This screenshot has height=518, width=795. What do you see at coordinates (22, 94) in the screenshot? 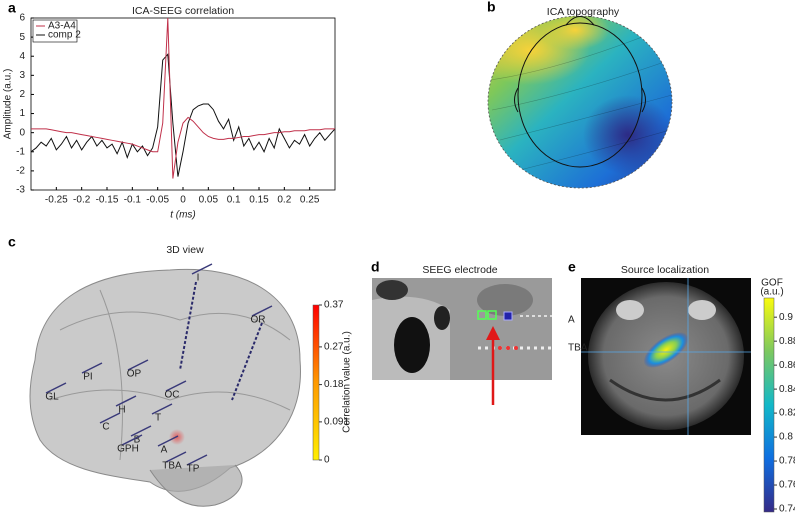
I see `y-tick-label: 2` at bounding box center [22, 94].